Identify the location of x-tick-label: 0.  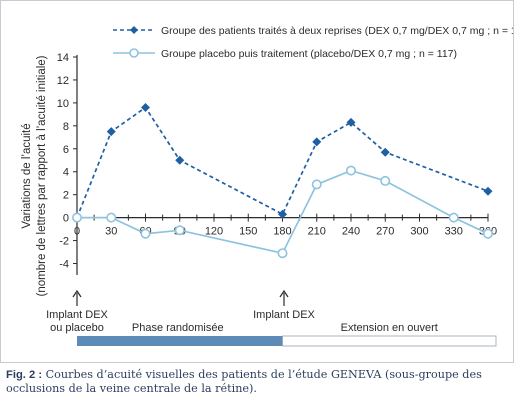
(77, 232).